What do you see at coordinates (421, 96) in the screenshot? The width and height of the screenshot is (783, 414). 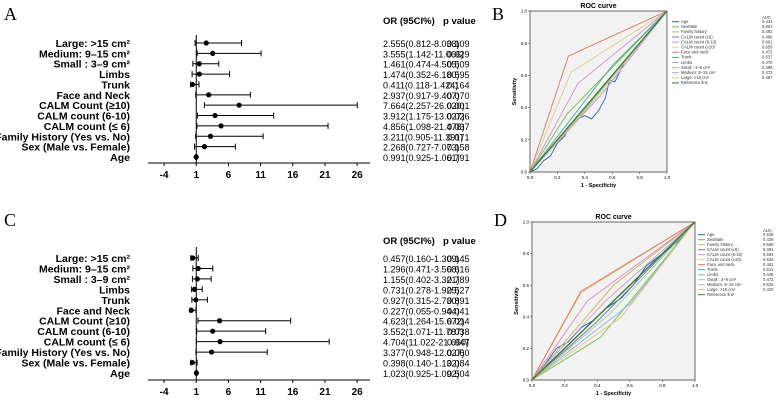 I see `or-value: 2.937(0.917-9.407)` at bounding box center [421, 96].